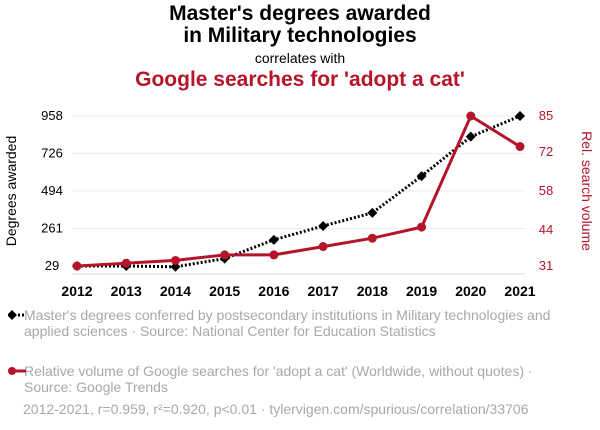  Describe the element at coordinates (273, 291) in the screenshot. I see `x-tick-label: 2016` at that location.